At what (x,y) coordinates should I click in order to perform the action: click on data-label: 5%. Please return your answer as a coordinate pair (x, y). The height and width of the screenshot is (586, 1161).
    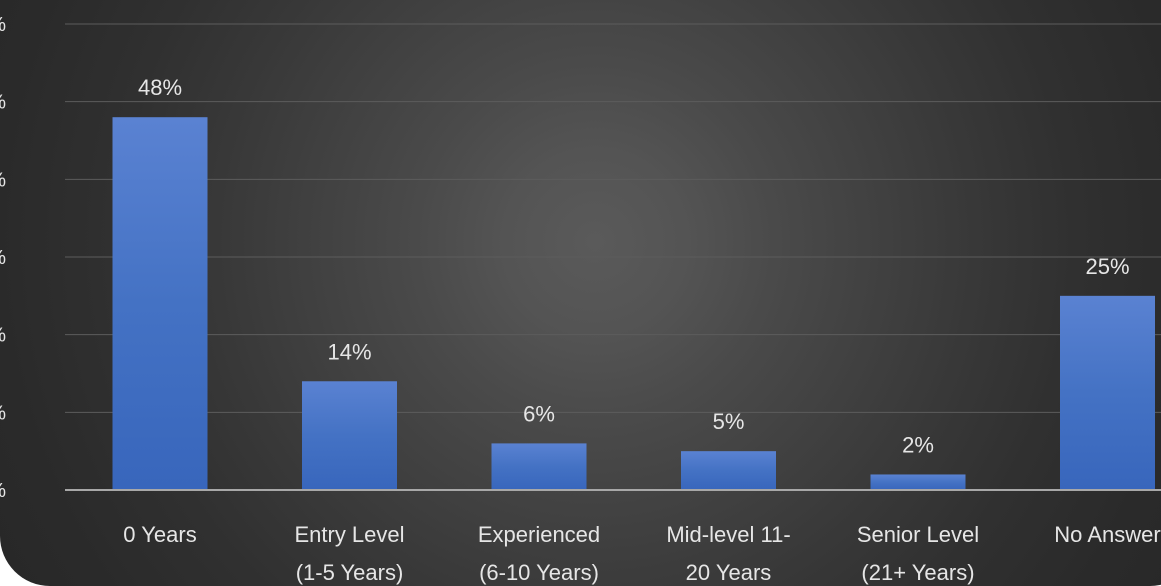
    Looking at the image, I should click on (729, 421).